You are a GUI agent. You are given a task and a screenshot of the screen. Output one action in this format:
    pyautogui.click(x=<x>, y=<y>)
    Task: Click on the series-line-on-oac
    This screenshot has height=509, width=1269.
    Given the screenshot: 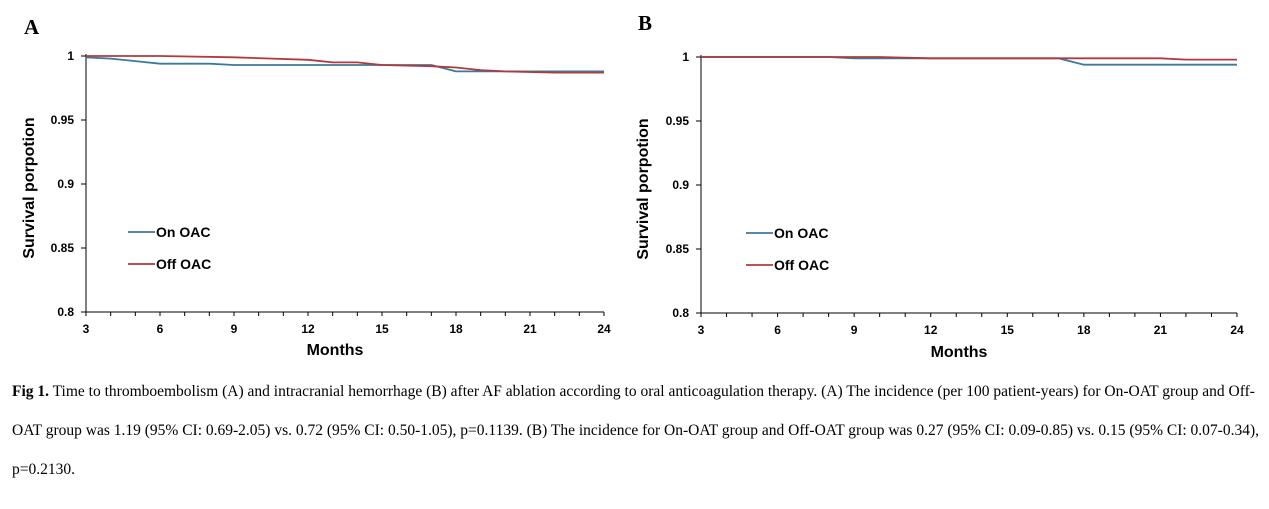 What is the action you would take?
    pyautogui.click(x=344, y=64)
    